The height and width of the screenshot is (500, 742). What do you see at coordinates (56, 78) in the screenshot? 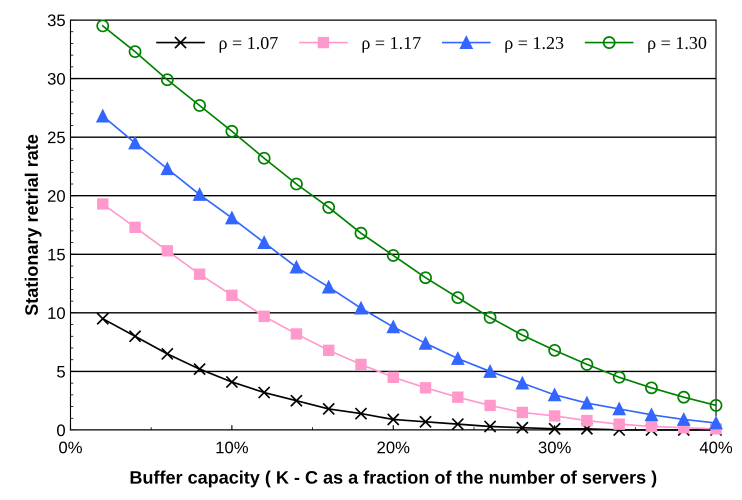
I see `y-tick-label: 30` at bounding box center [56, 78].